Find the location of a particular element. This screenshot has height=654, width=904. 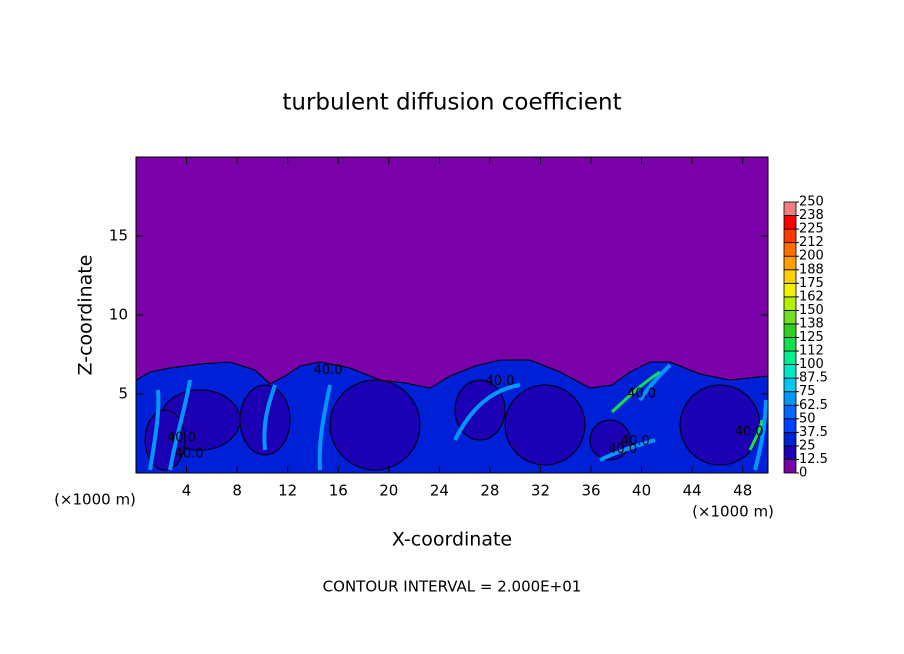

x-tick-label: 12 is located at coordinates (287, 491).